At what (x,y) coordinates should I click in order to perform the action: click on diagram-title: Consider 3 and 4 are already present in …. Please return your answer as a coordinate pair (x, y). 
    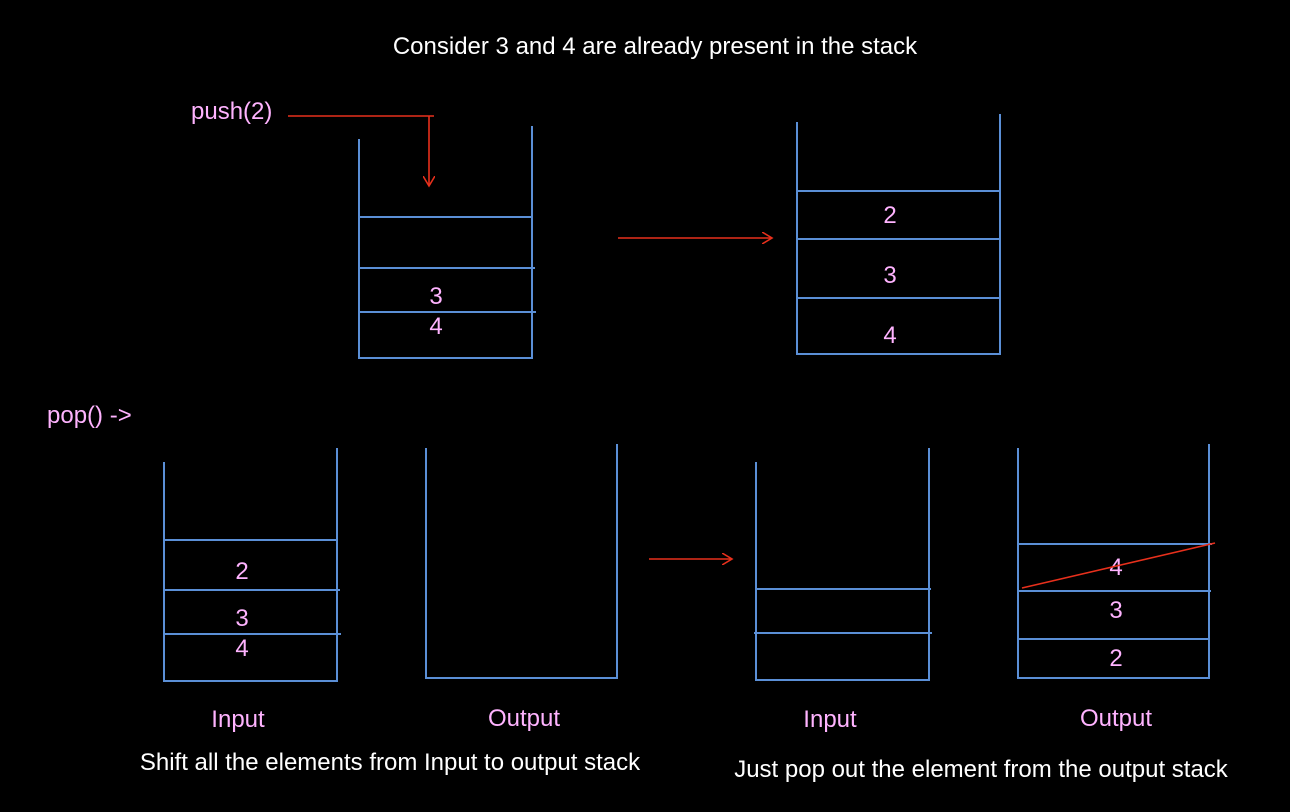
    Looking at the image, I should click on (655, 46).